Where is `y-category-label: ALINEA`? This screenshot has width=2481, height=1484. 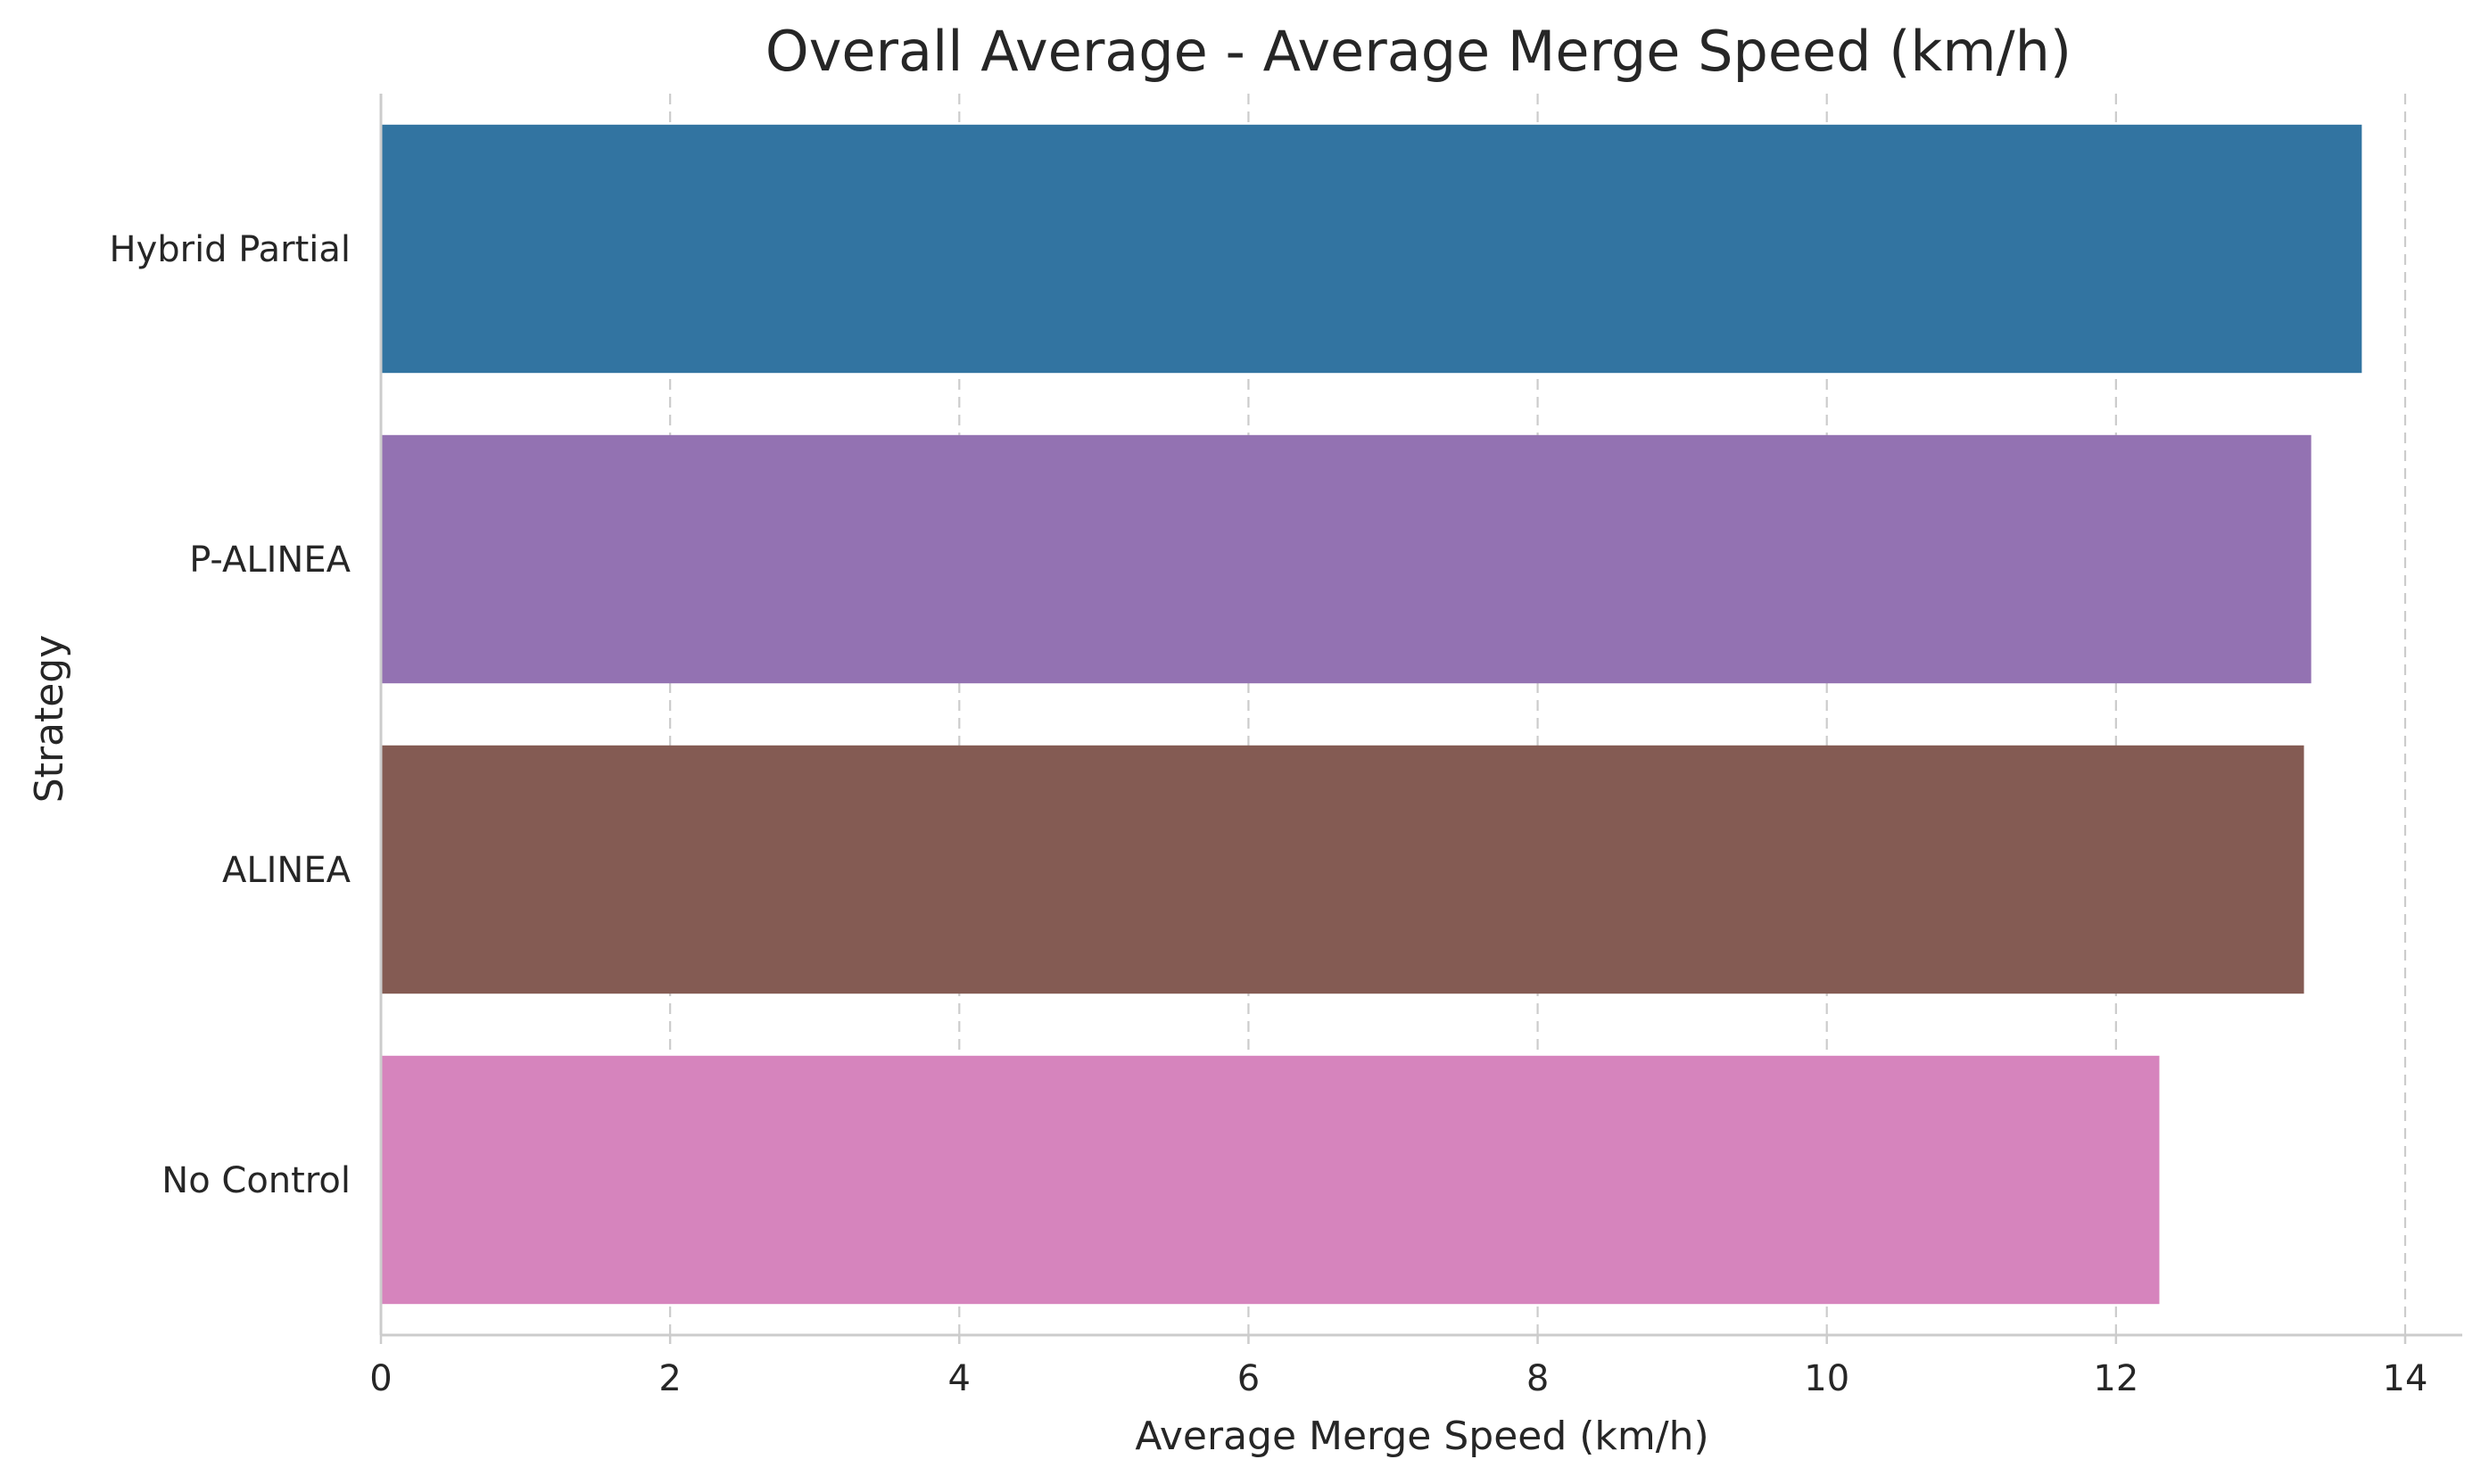
y-category-label: ALINEA is located at coordinates (286, 870).